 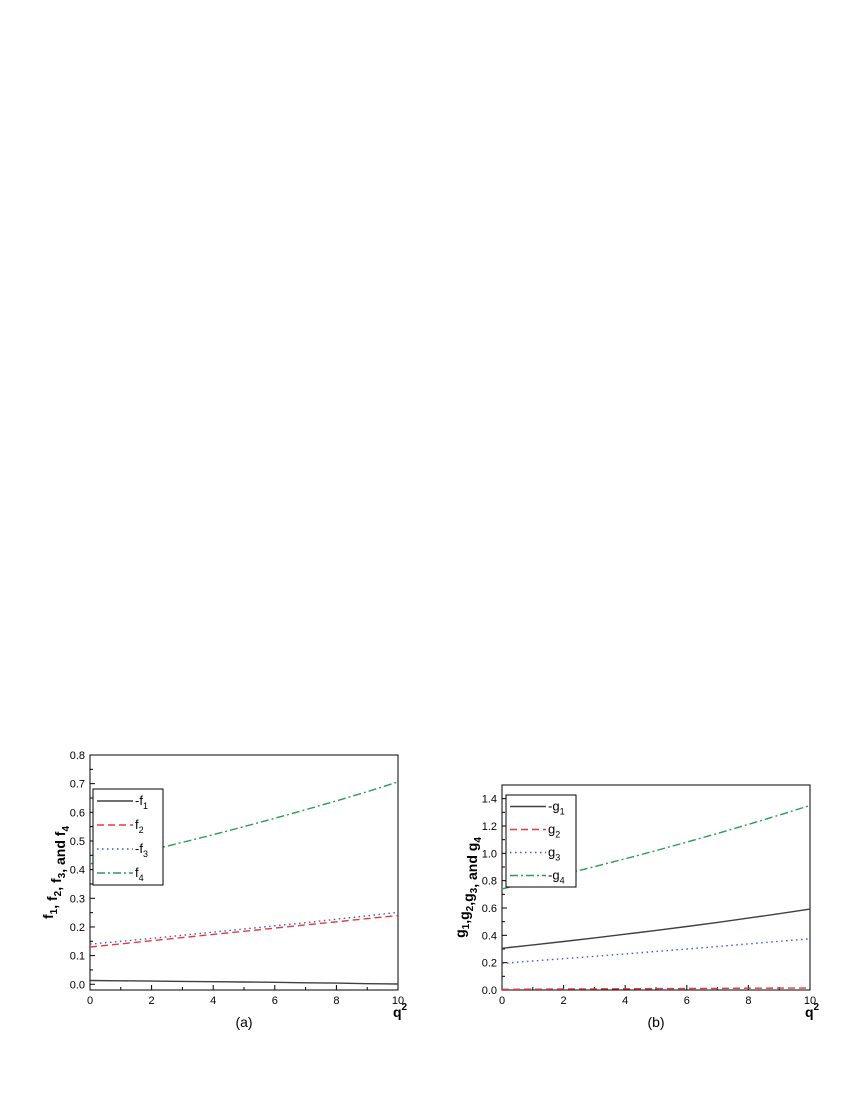 I want to click on legend-label: g3, so click(x=554, y=854).